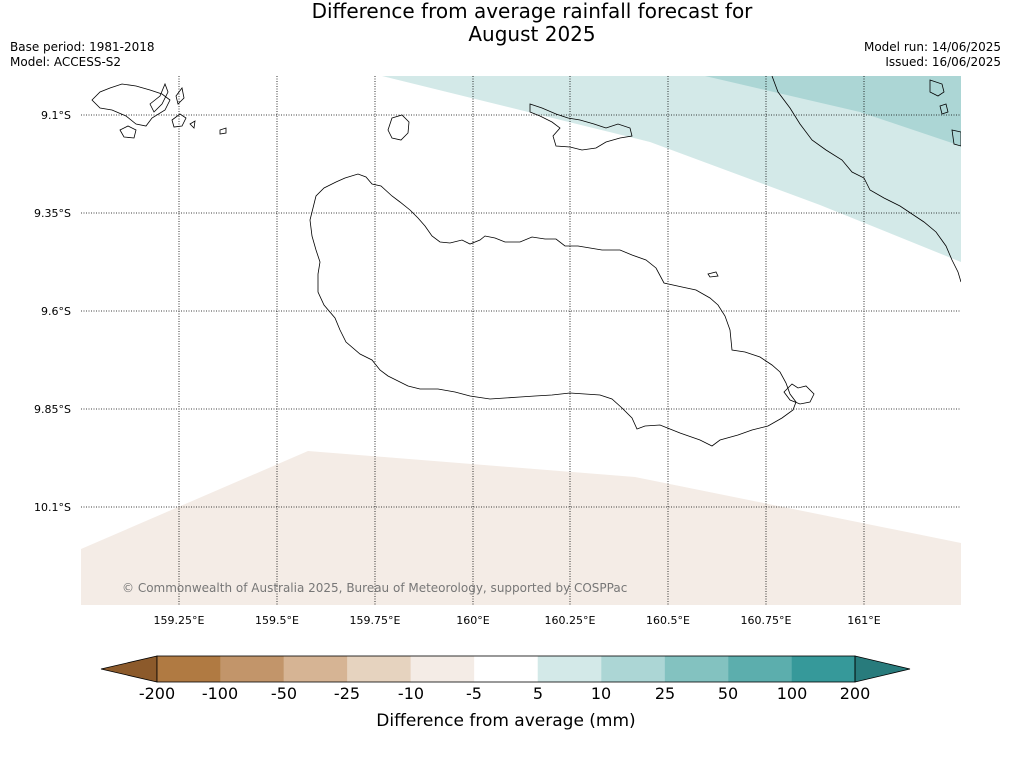 The image size is (1011, 758). What do you see at coordinates (665, 693) in the screenshot?
I see `colorbar-tick: 25` at bounding box center [665, 693].